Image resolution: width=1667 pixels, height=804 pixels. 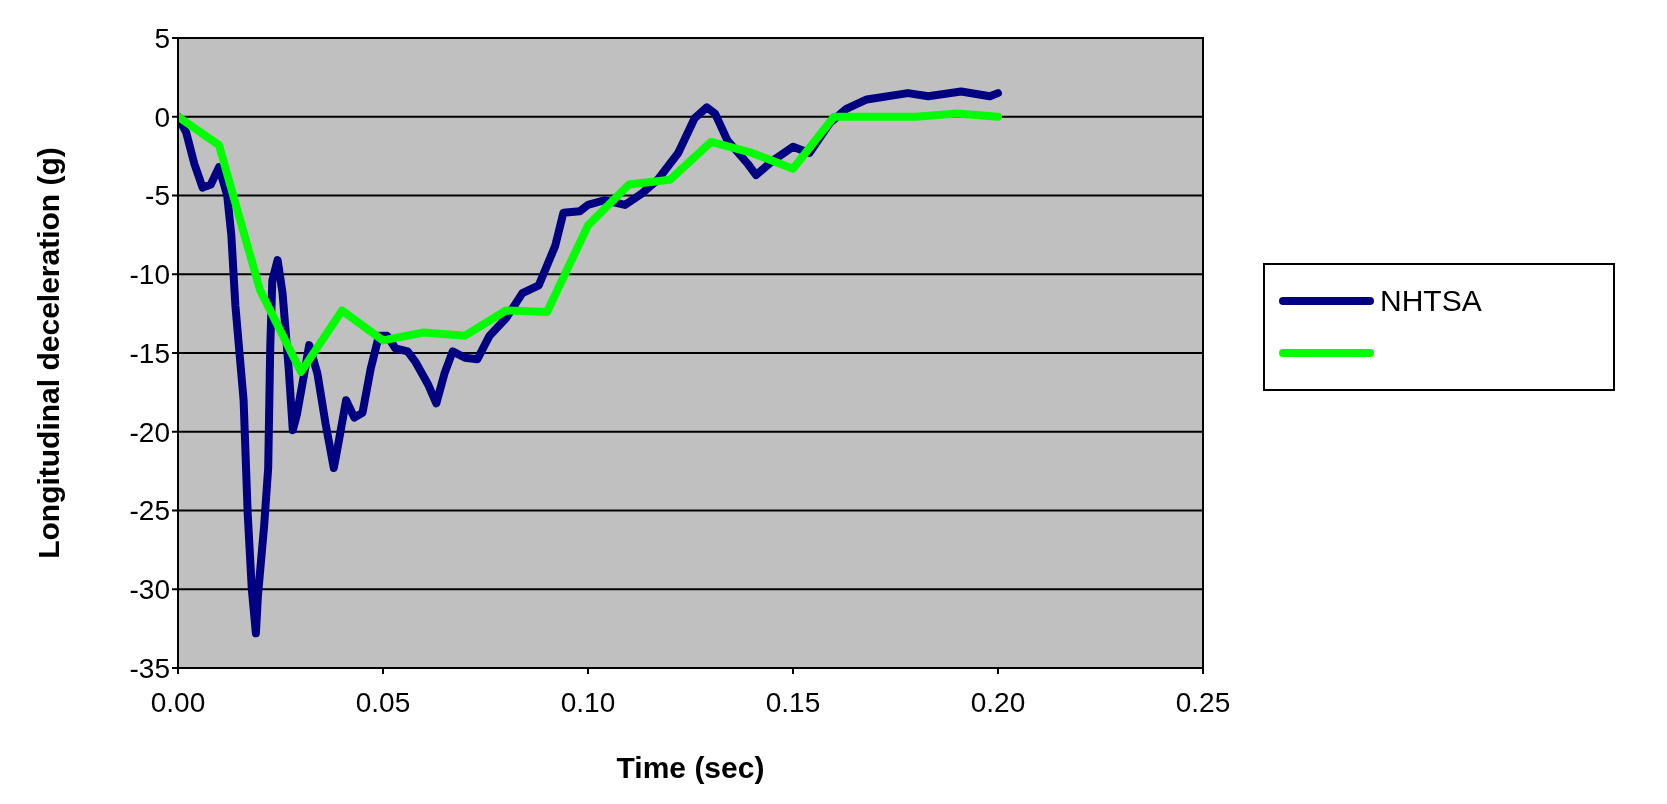 I want to click on y-tick-label: 5, so click(x=162, y=38).